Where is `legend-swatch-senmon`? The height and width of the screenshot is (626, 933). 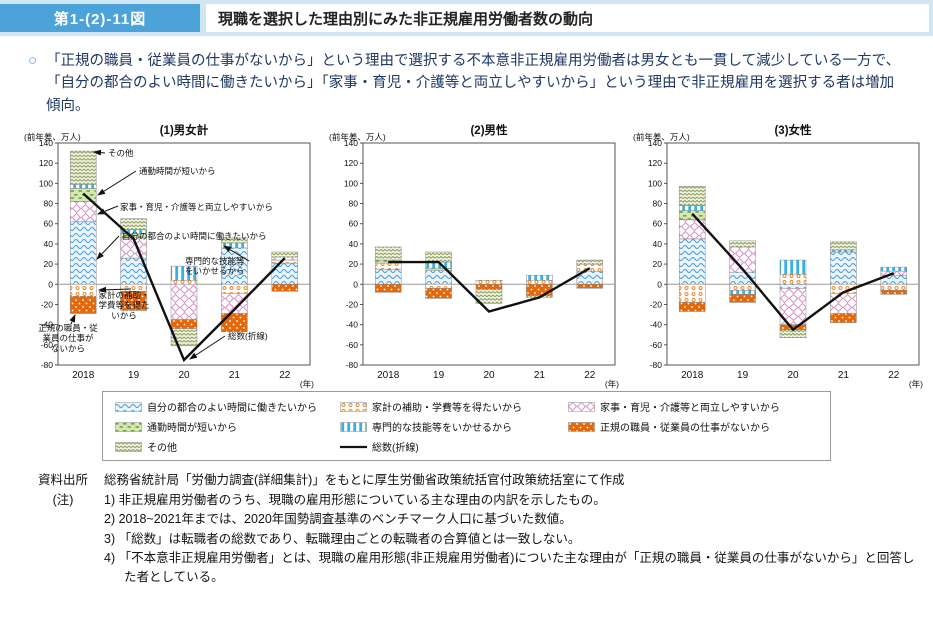 legend-swatch-senmon is located at coordinates (353, 427).